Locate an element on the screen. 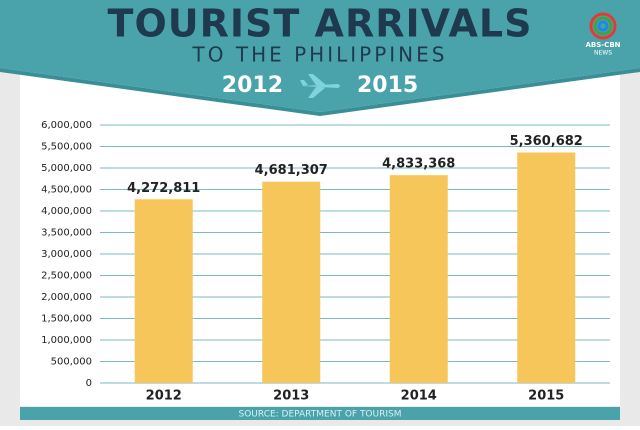 Image resolution: width=640 pixels, height=430 pixels. y-tick-label: 5,500,000 is located at coordinates (66, 147).